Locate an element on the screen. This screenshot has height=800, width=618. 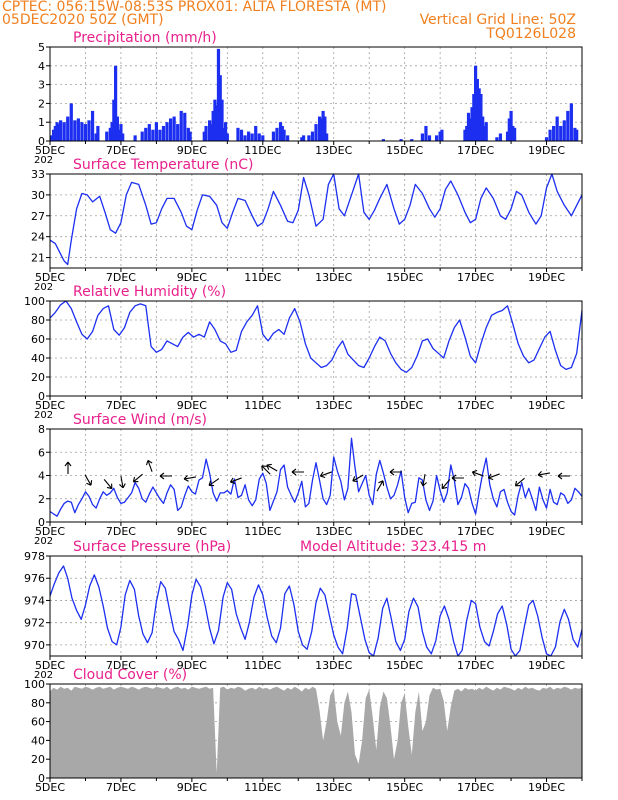
y-tick-label: 21 is located at coordinates (38, 258).